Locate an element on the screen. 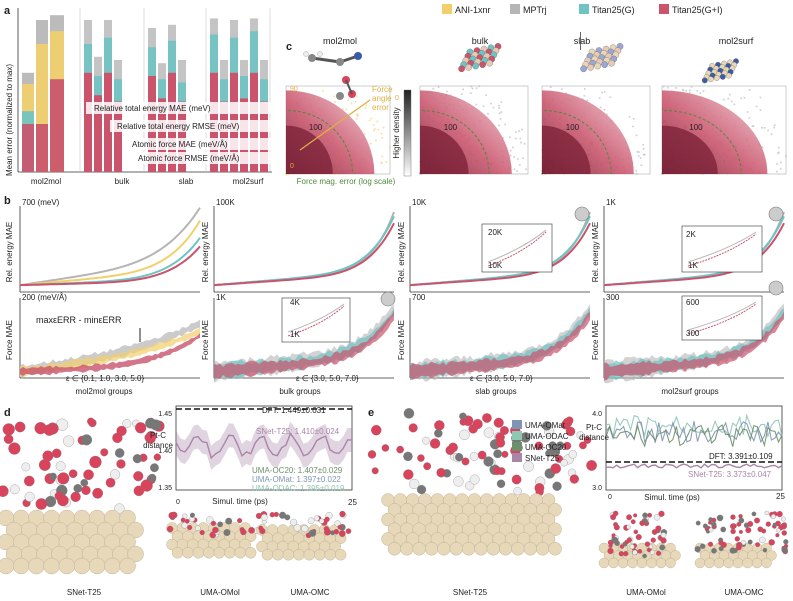 The image size is (793, 601). panel-a-ylabel: Mean error (normalized to max) is located at coordinates (9, 120).